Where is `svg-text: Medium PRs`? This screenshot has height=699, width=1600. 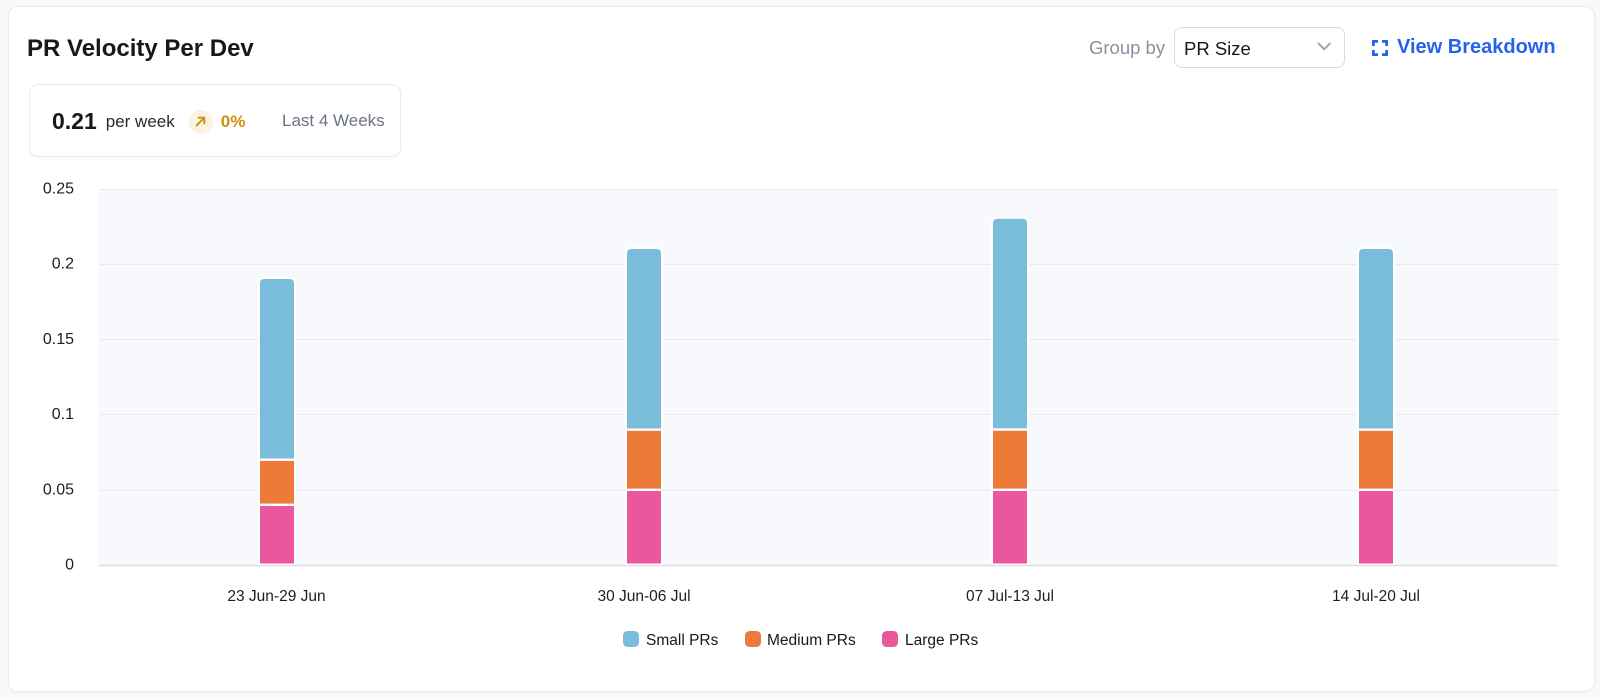 svg-text: Medium PRs is located at coordinates (811, 640).